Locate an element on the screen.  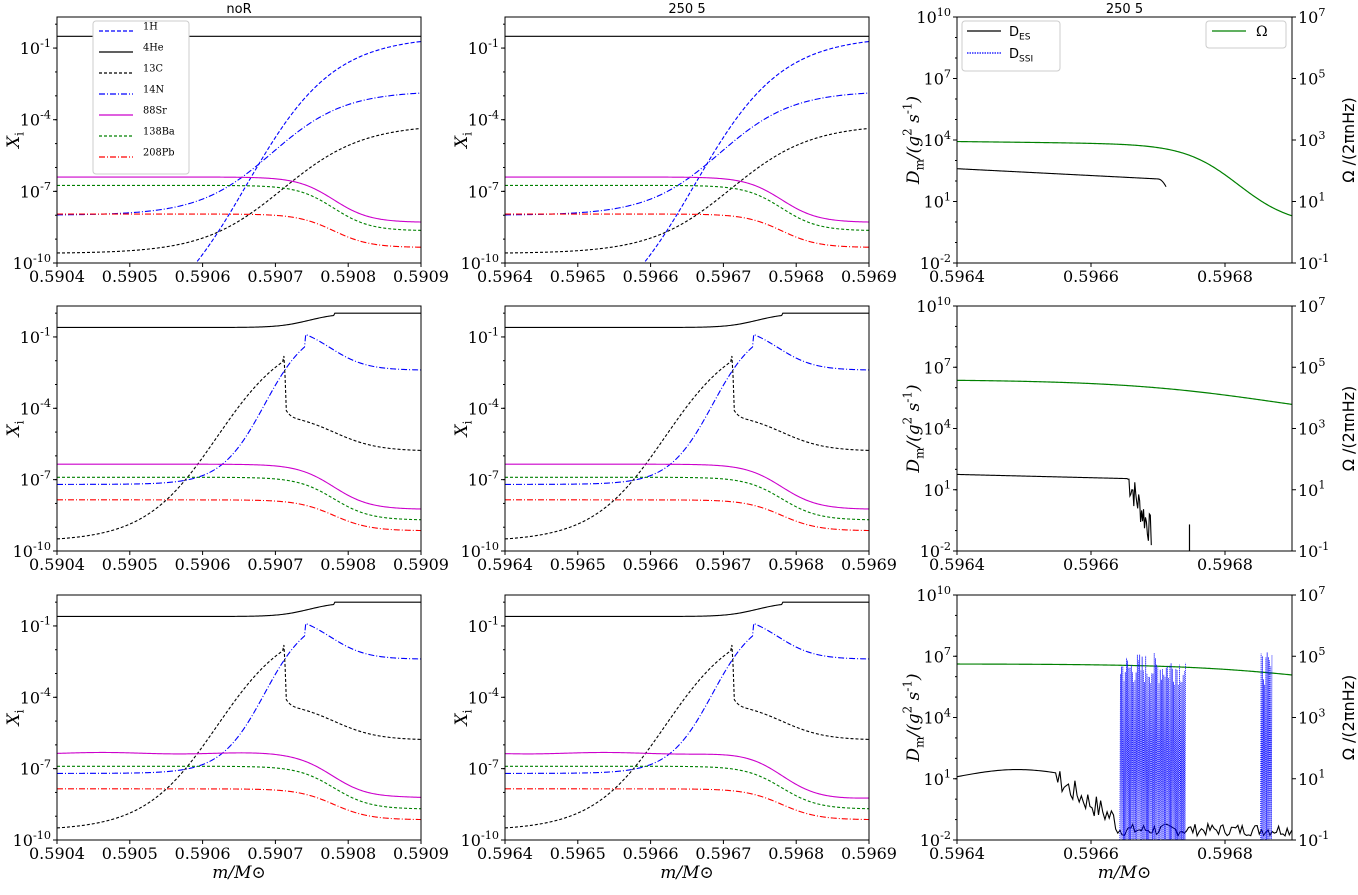
legend-label: 138Ba is located at coordinates (159, 132).